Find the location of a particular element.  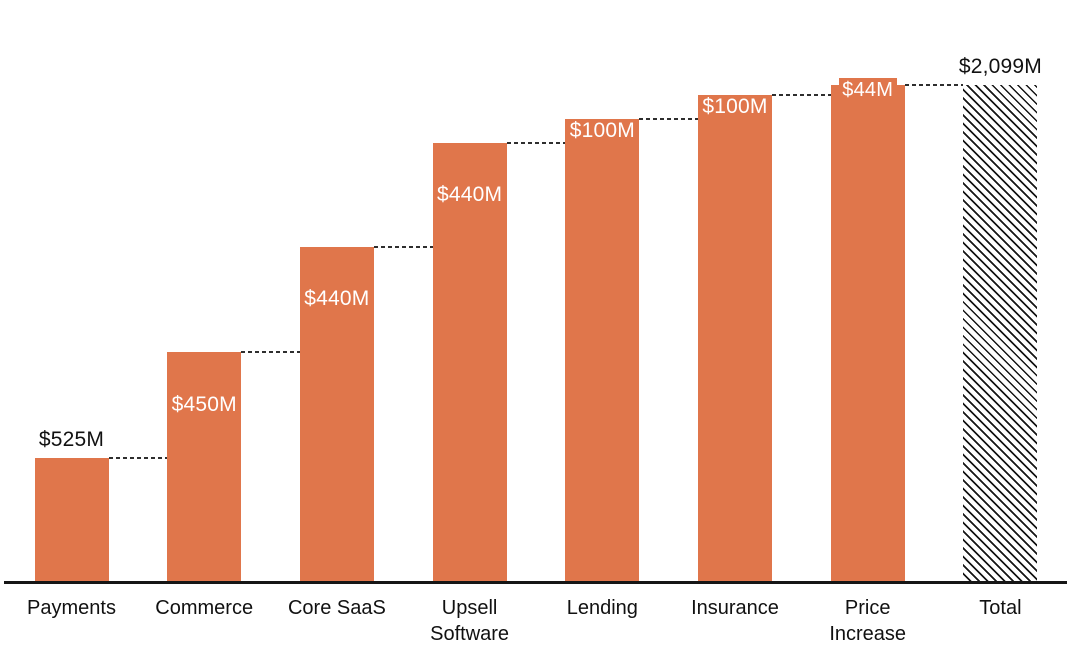

bar-price-increase is located at coordinates (867, 334).